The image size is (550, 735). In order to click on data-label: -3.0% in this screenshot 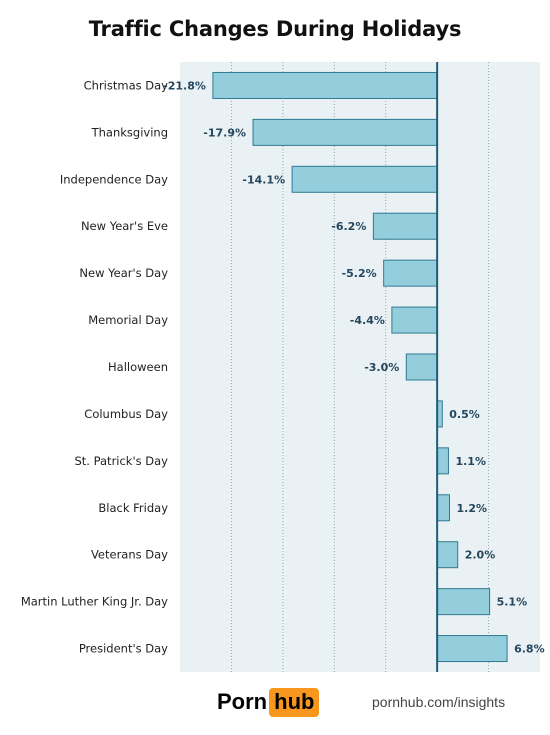, I will do `click(381, 367)`.